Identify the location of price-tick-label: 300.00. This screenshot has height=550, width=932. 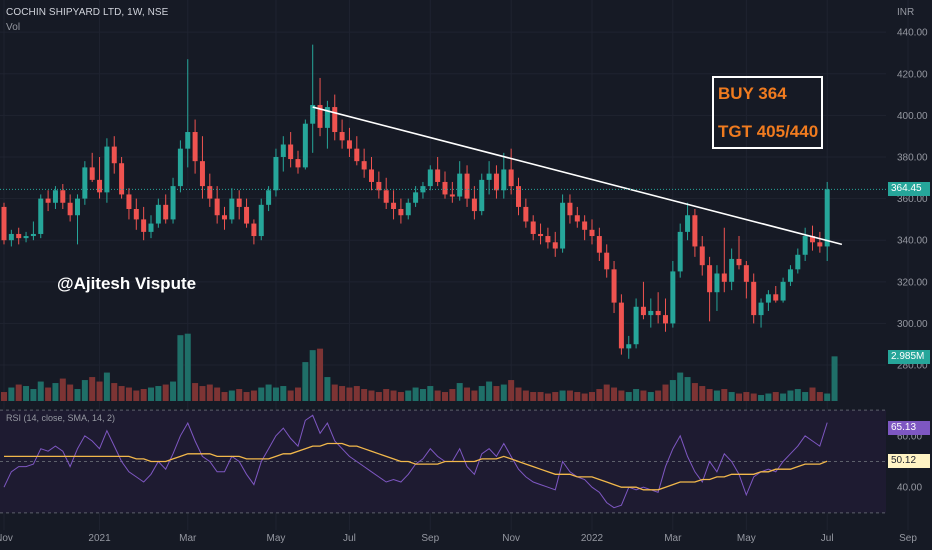
(912, 324).